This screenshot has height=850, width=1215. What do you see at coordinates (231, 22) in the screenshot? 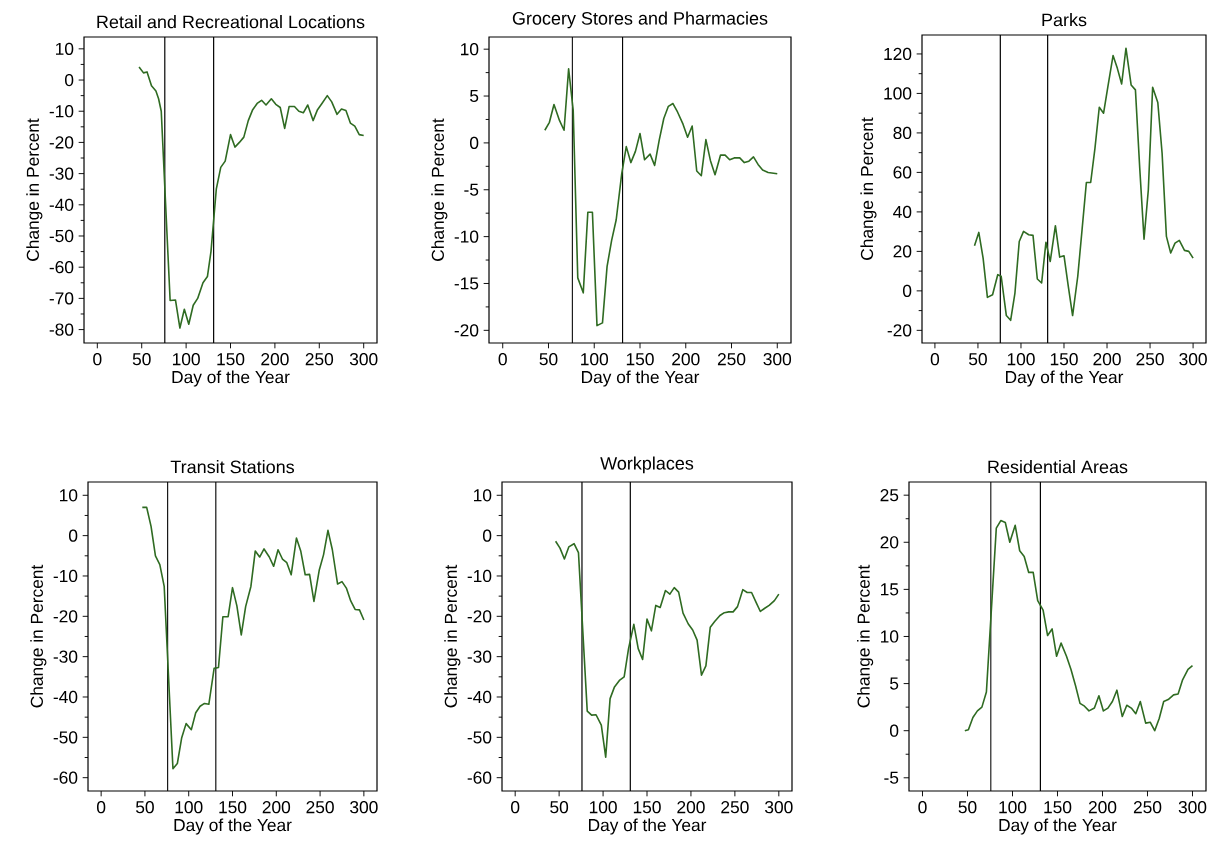
I see `chart-title: Retail and Recreational Locations` at bounding box center [231, 22].